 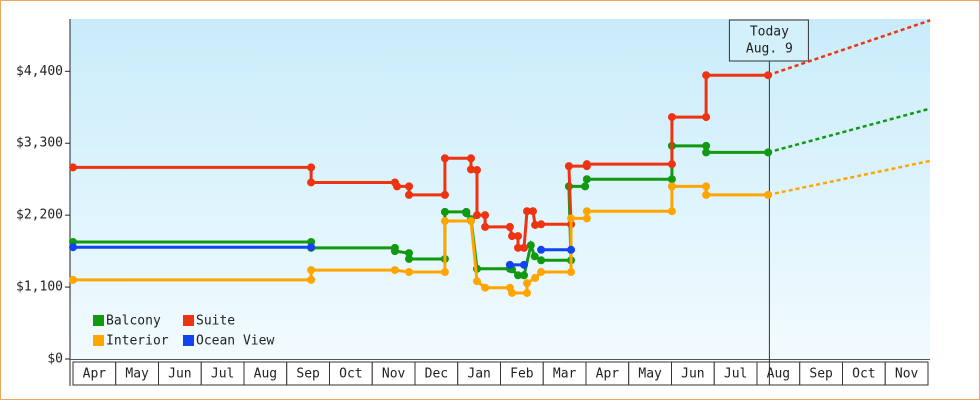 I want to click on x-tick-label: Dec, so click(x=436, y=374).